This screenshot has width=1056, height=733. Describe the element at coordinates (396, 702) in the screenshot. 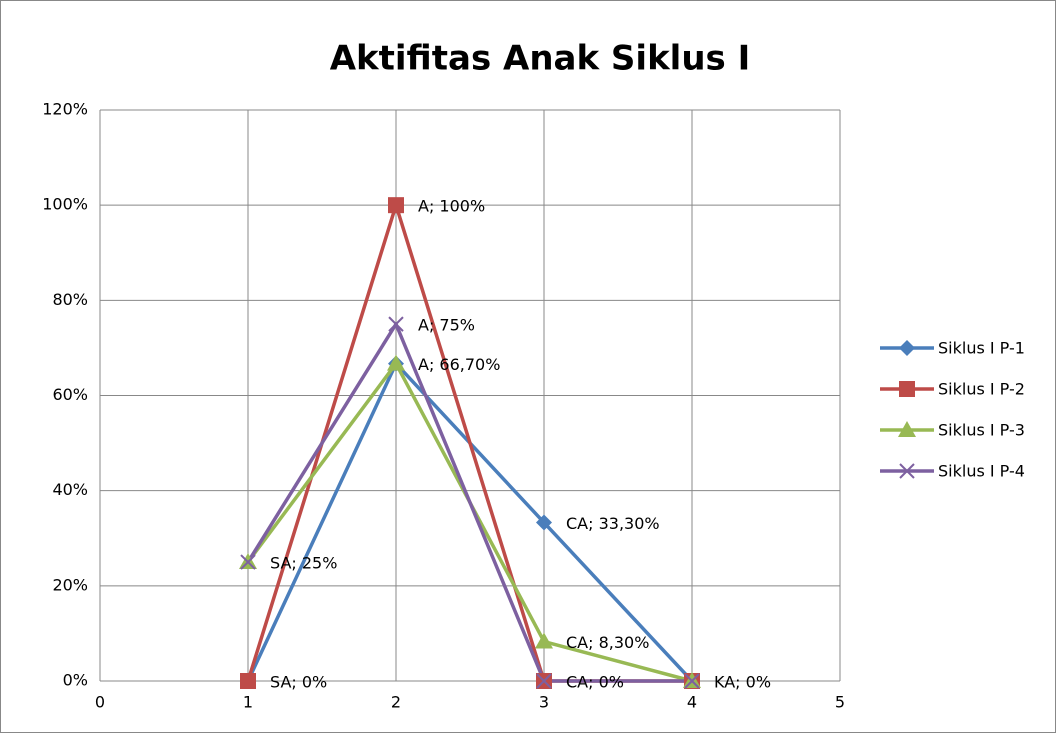

I see `x-tick-label: 2` at that location.